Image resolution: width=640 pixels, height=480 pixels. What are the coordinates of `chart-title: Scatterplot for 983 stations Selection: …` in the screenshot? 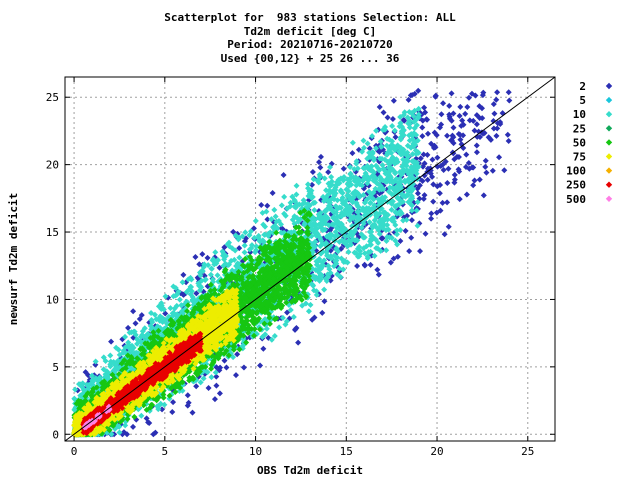 It's located at (310, 38).